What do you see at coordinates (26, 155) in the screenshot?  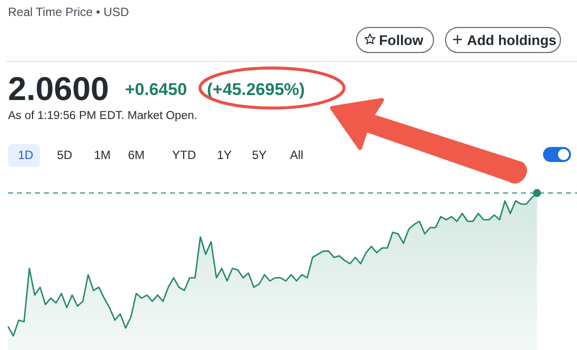 I see `text: 1D` at bounding box center [26, 155].